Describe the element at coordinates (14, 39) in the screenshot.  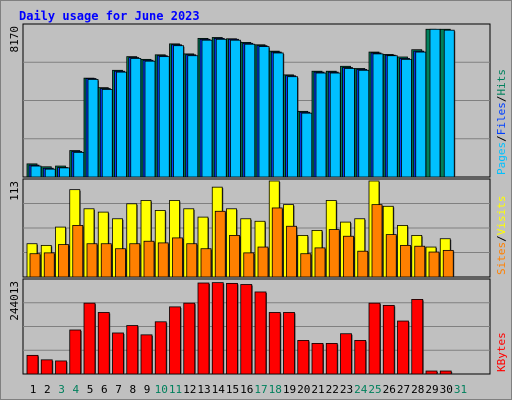
I see `y-axis-max-label: 8170` at that location.